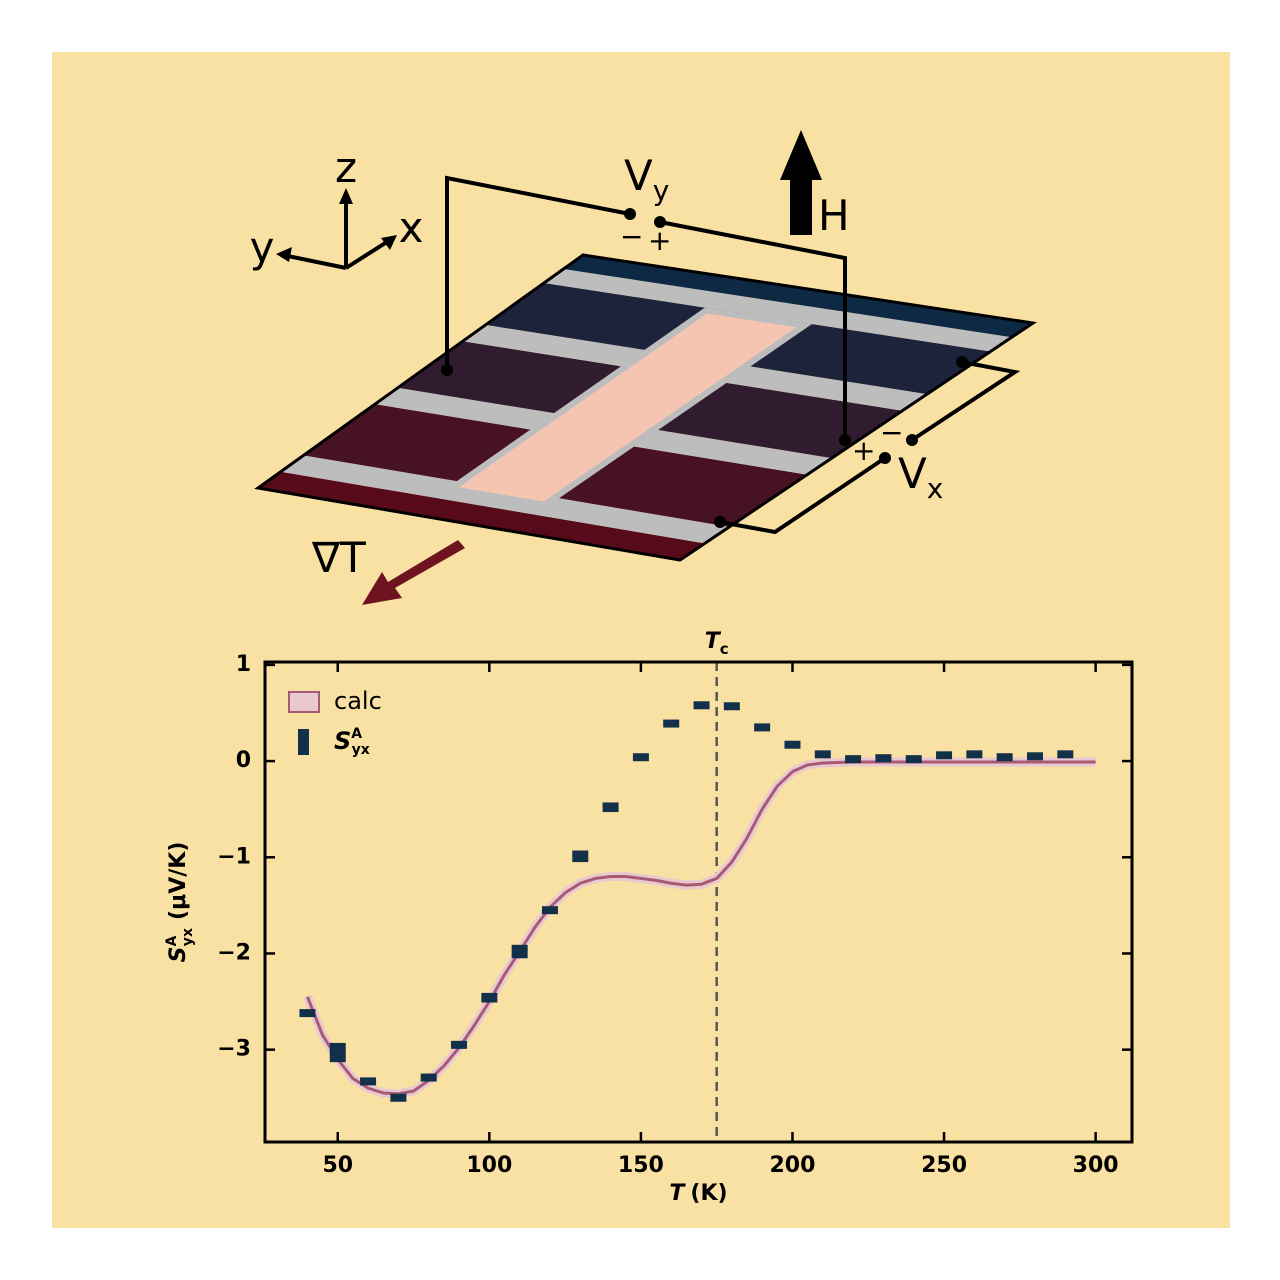 The width and height of the screenshot is (1280, 1280). Describe the element at coordinates (935, 488) in the screenshot. I see `subscript: x` at that location.